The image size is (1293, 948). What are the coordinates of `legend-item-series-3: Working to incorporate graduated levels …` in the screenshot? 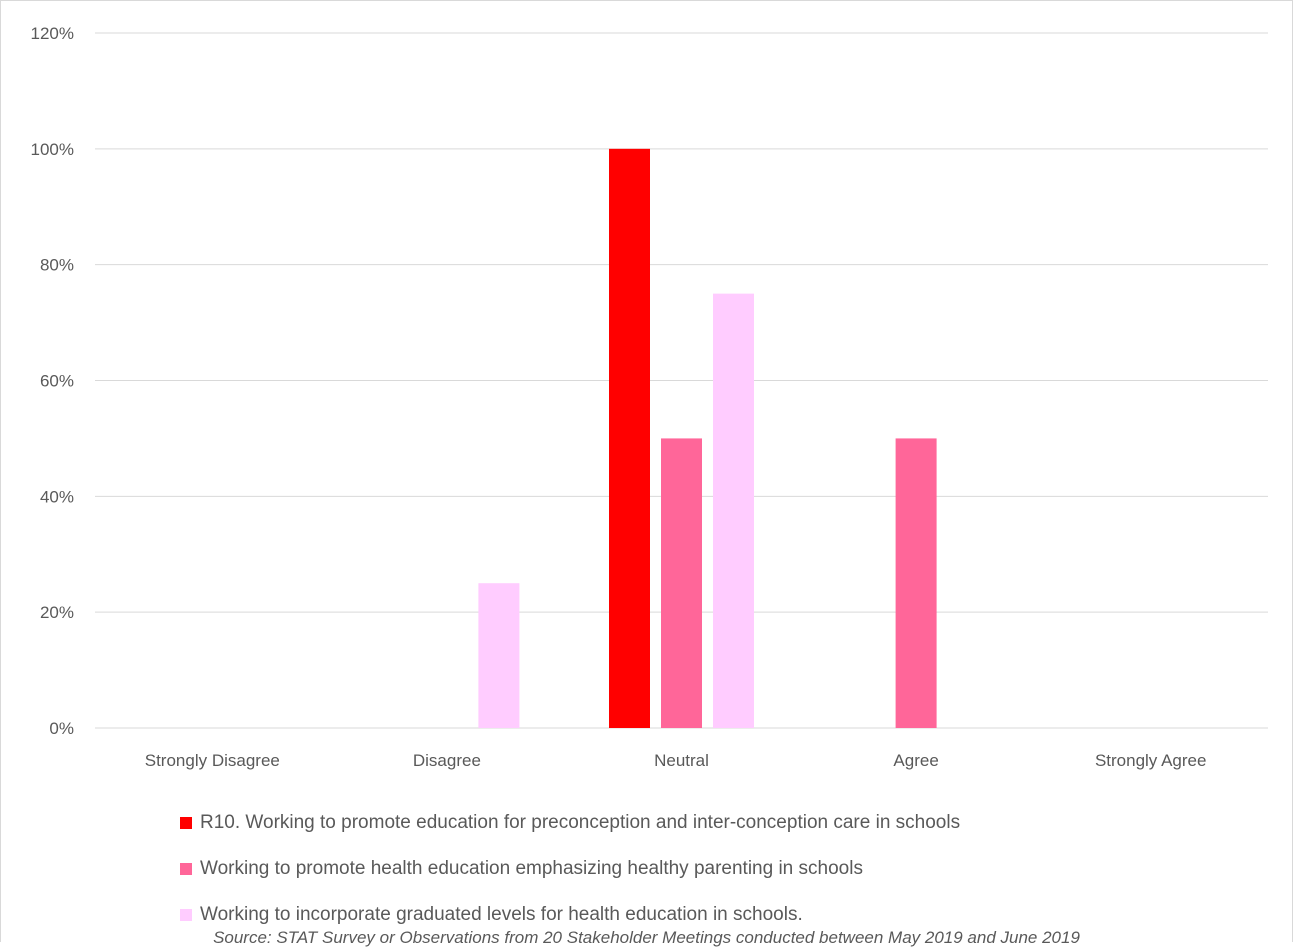 It's located at (570, 915).